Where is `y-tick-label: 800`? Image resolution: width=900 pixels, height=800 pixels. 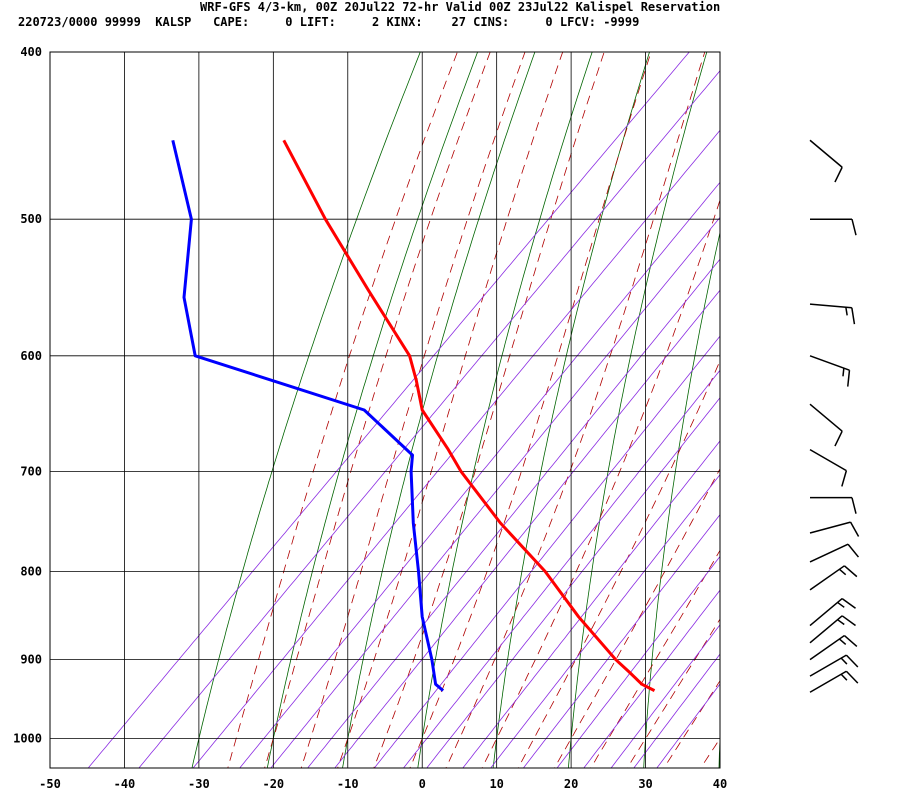 y-tick-label: 800 is located at coordinates (31, 571).